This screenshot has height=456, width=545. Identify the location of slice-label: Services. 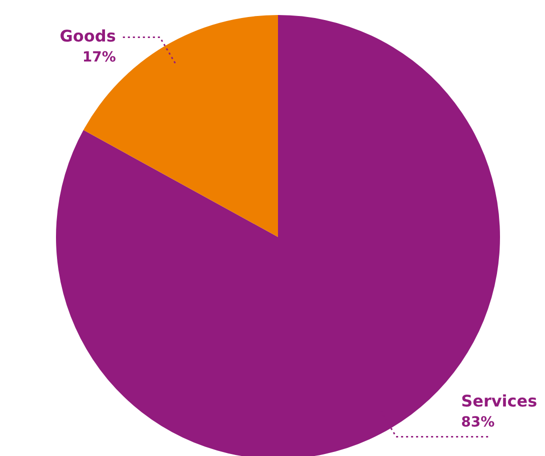
(499, 401).